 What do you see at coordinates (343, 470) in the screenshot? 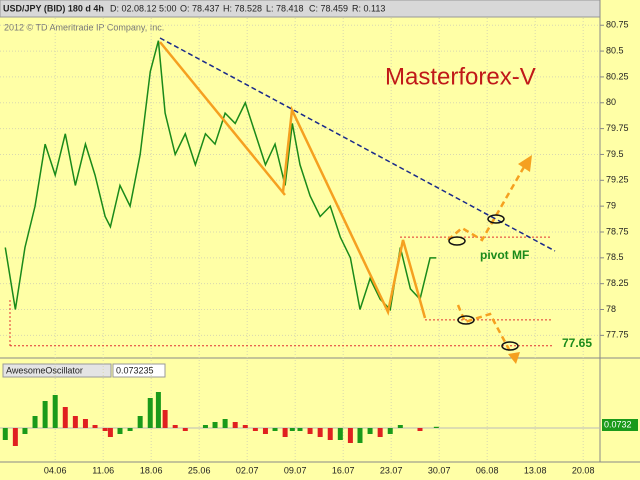
I see `x-tick-label: 16.07` at bounding box center [343, 470].